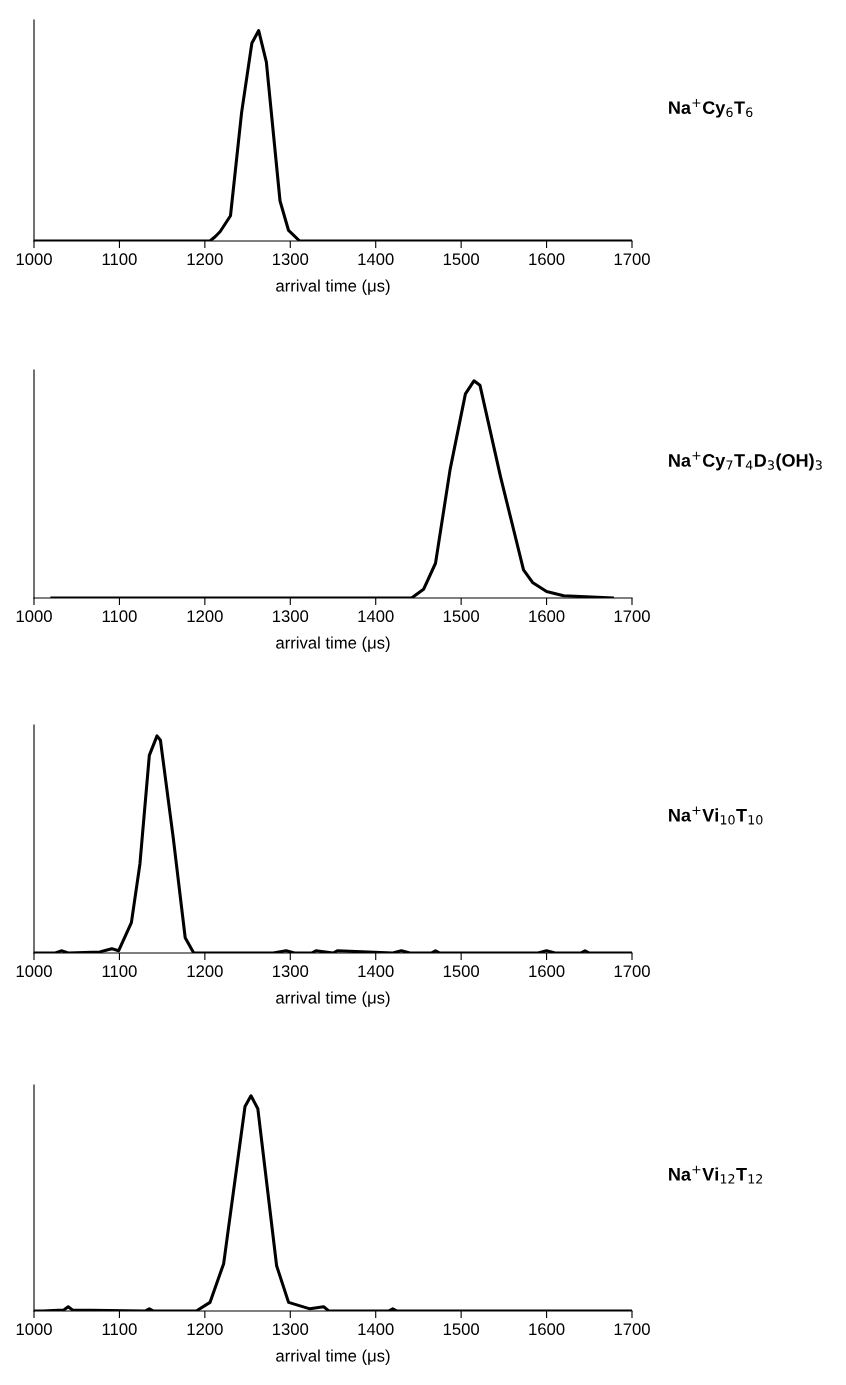 Image resolution: width=846 pixels, height=1385 pixels. I want to click on text: Na$^{+}$Vi$_{12}$T$_{12}$, so click(716, 1174).